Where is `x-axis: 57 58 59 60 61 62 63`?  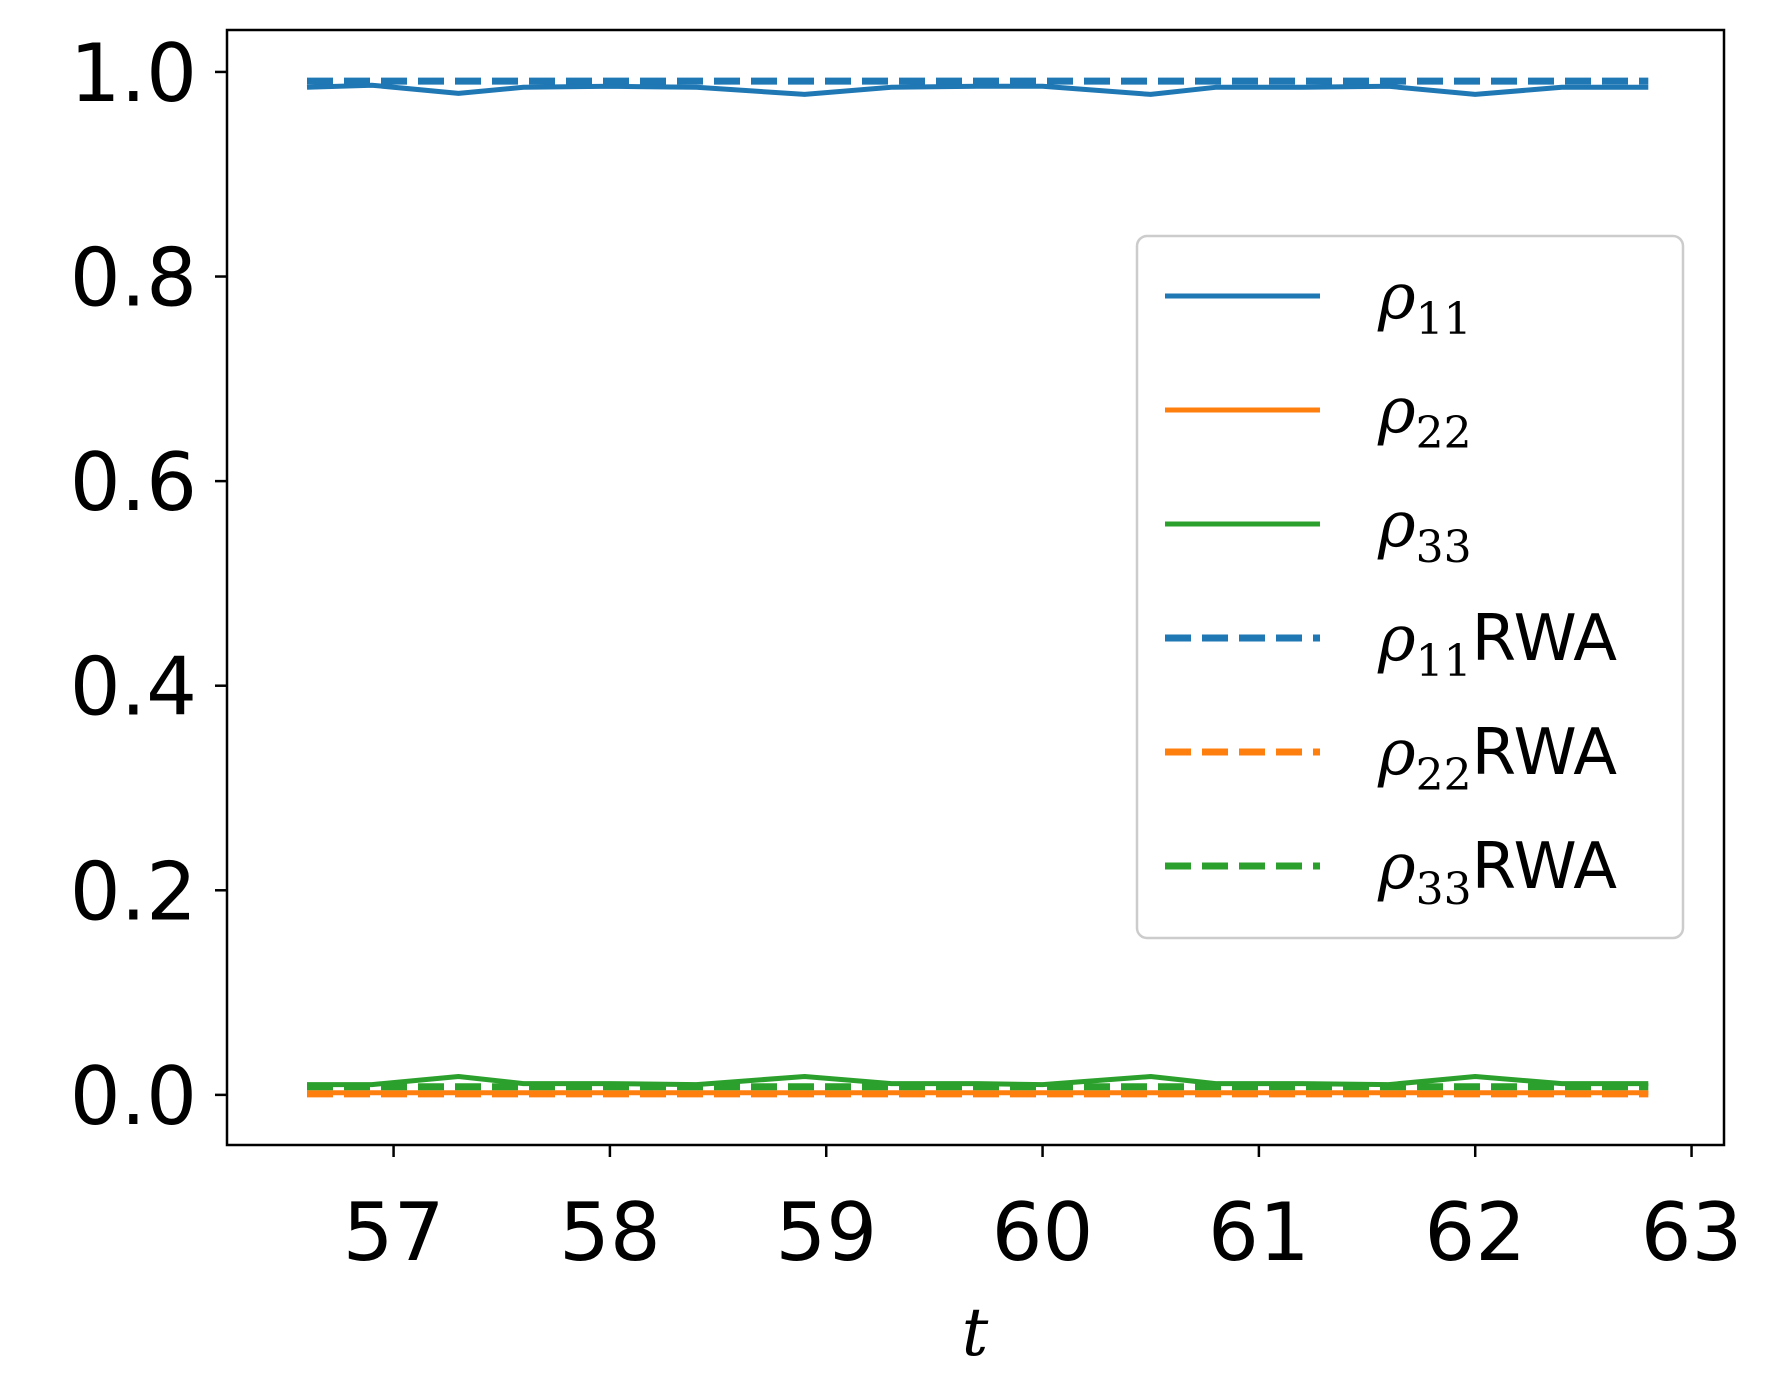
x-axis: 57 58 59 60 61 62 63 is located at coordinates (1043, 1212).